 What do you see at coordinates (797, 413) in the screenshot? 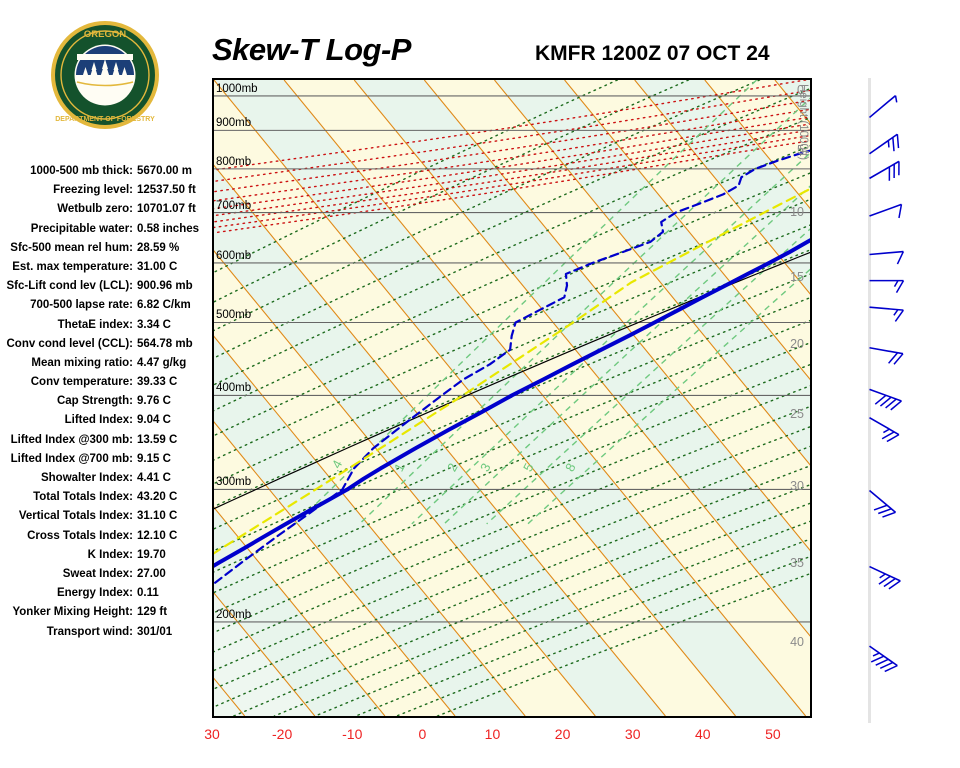
I see `height-tick-label: 25` at bounding box center [797, 413].